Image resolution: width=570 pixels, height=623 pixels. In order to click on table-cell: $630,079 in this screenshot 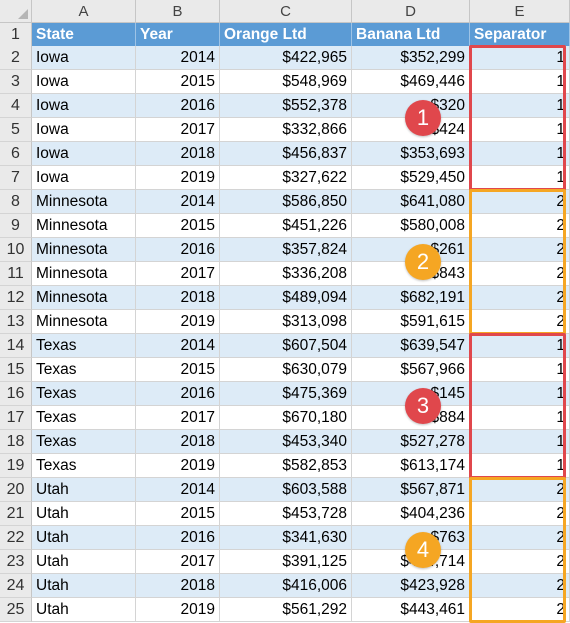, I will do `click(286, 370)`.